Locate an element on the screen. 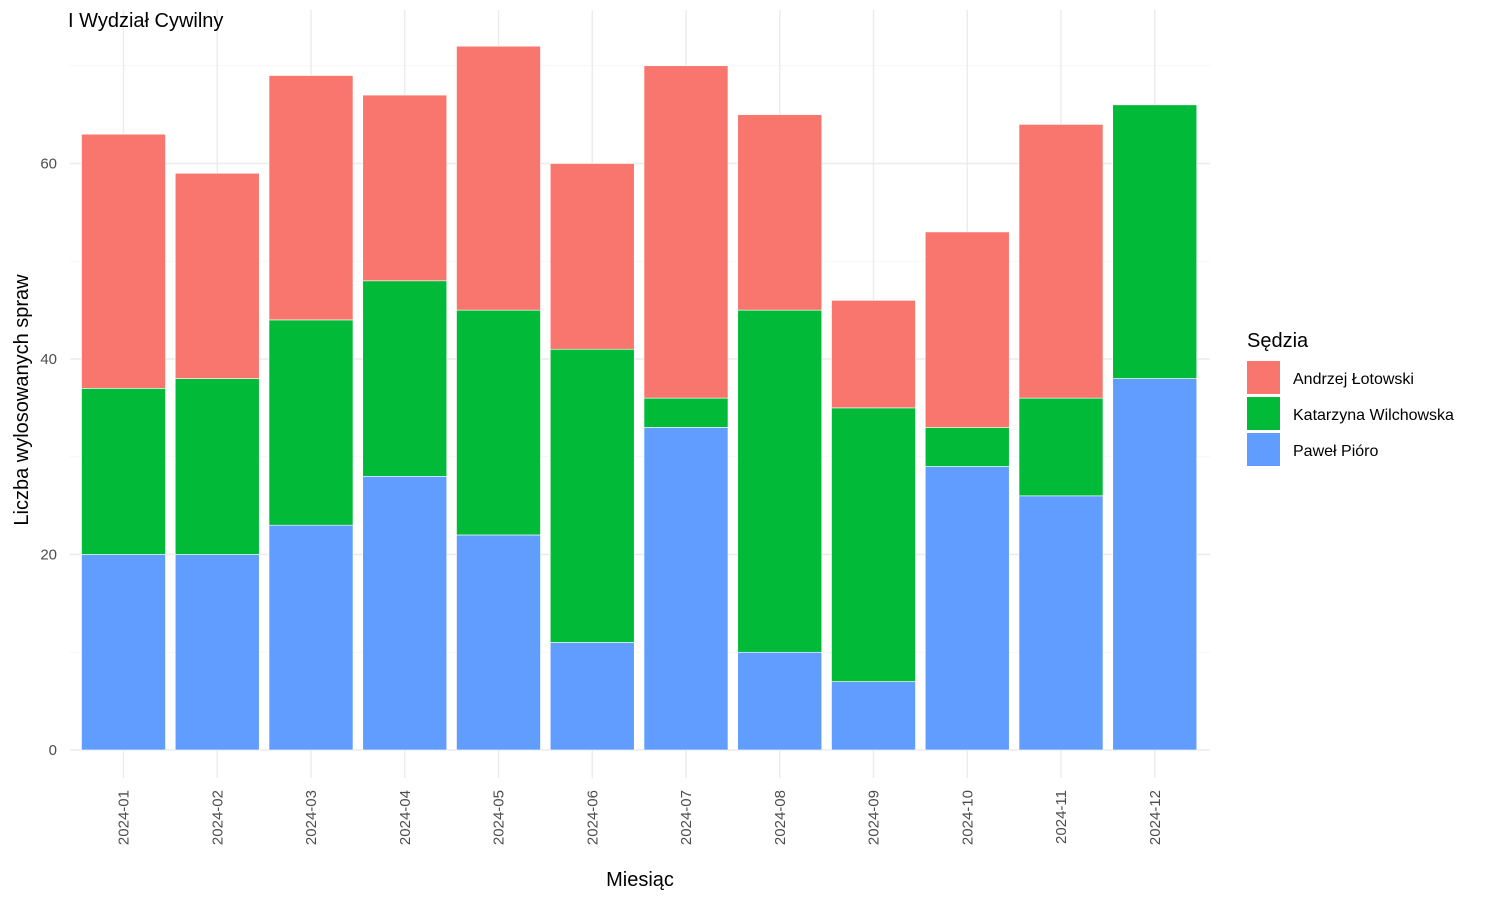  x-tick-label: 2024-07 is located at coordinates (686, 817).